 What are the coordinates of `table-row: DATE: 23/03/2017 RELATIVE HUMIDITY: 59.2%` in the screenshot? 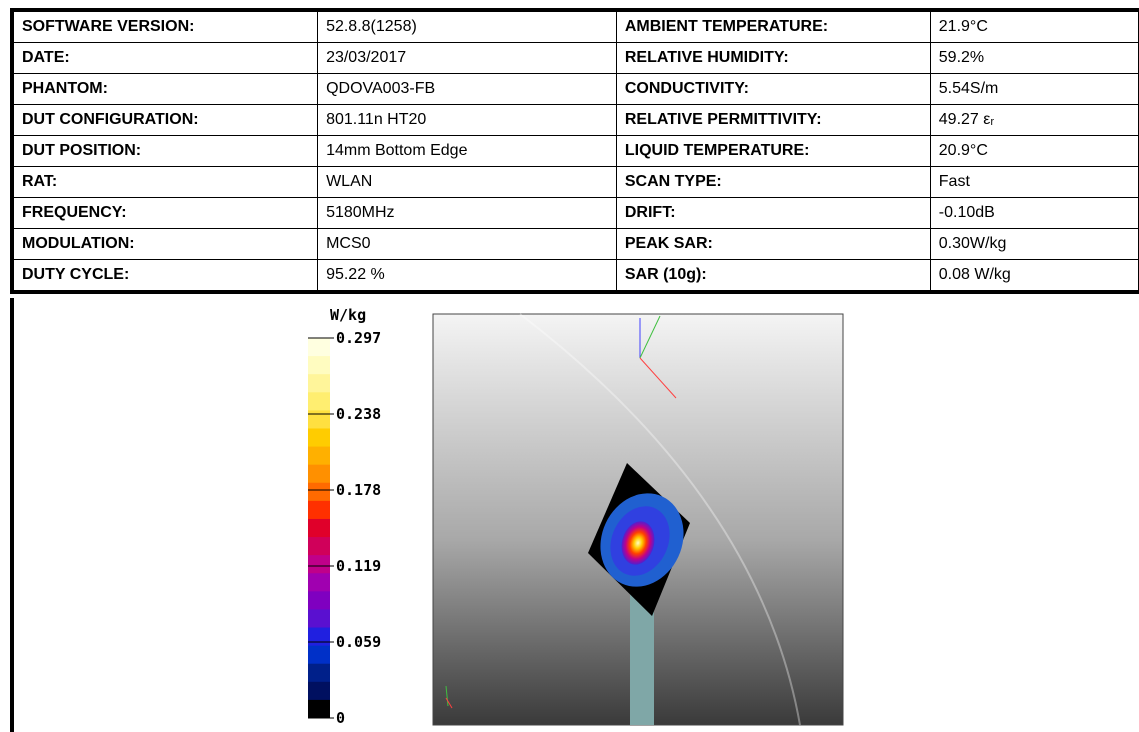 It's located at (574, 58).